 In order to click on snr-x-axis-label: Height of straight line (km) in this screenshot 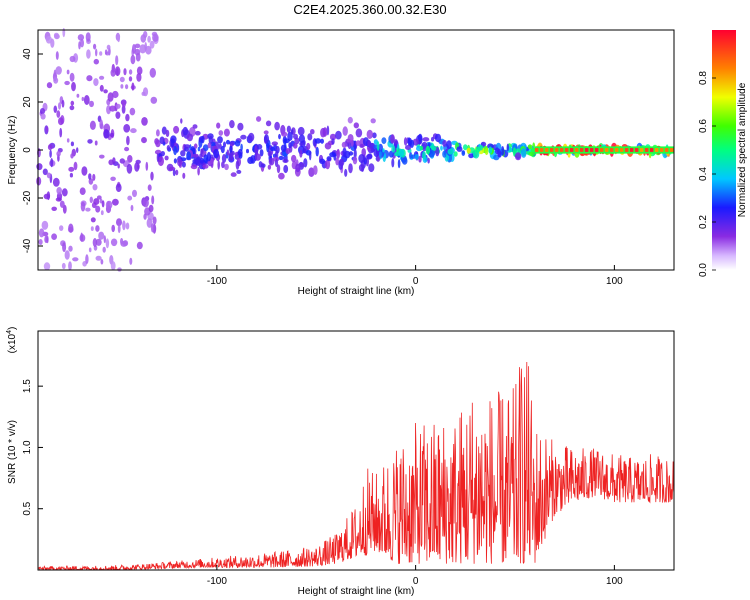, I will do `click(356, 591)`.